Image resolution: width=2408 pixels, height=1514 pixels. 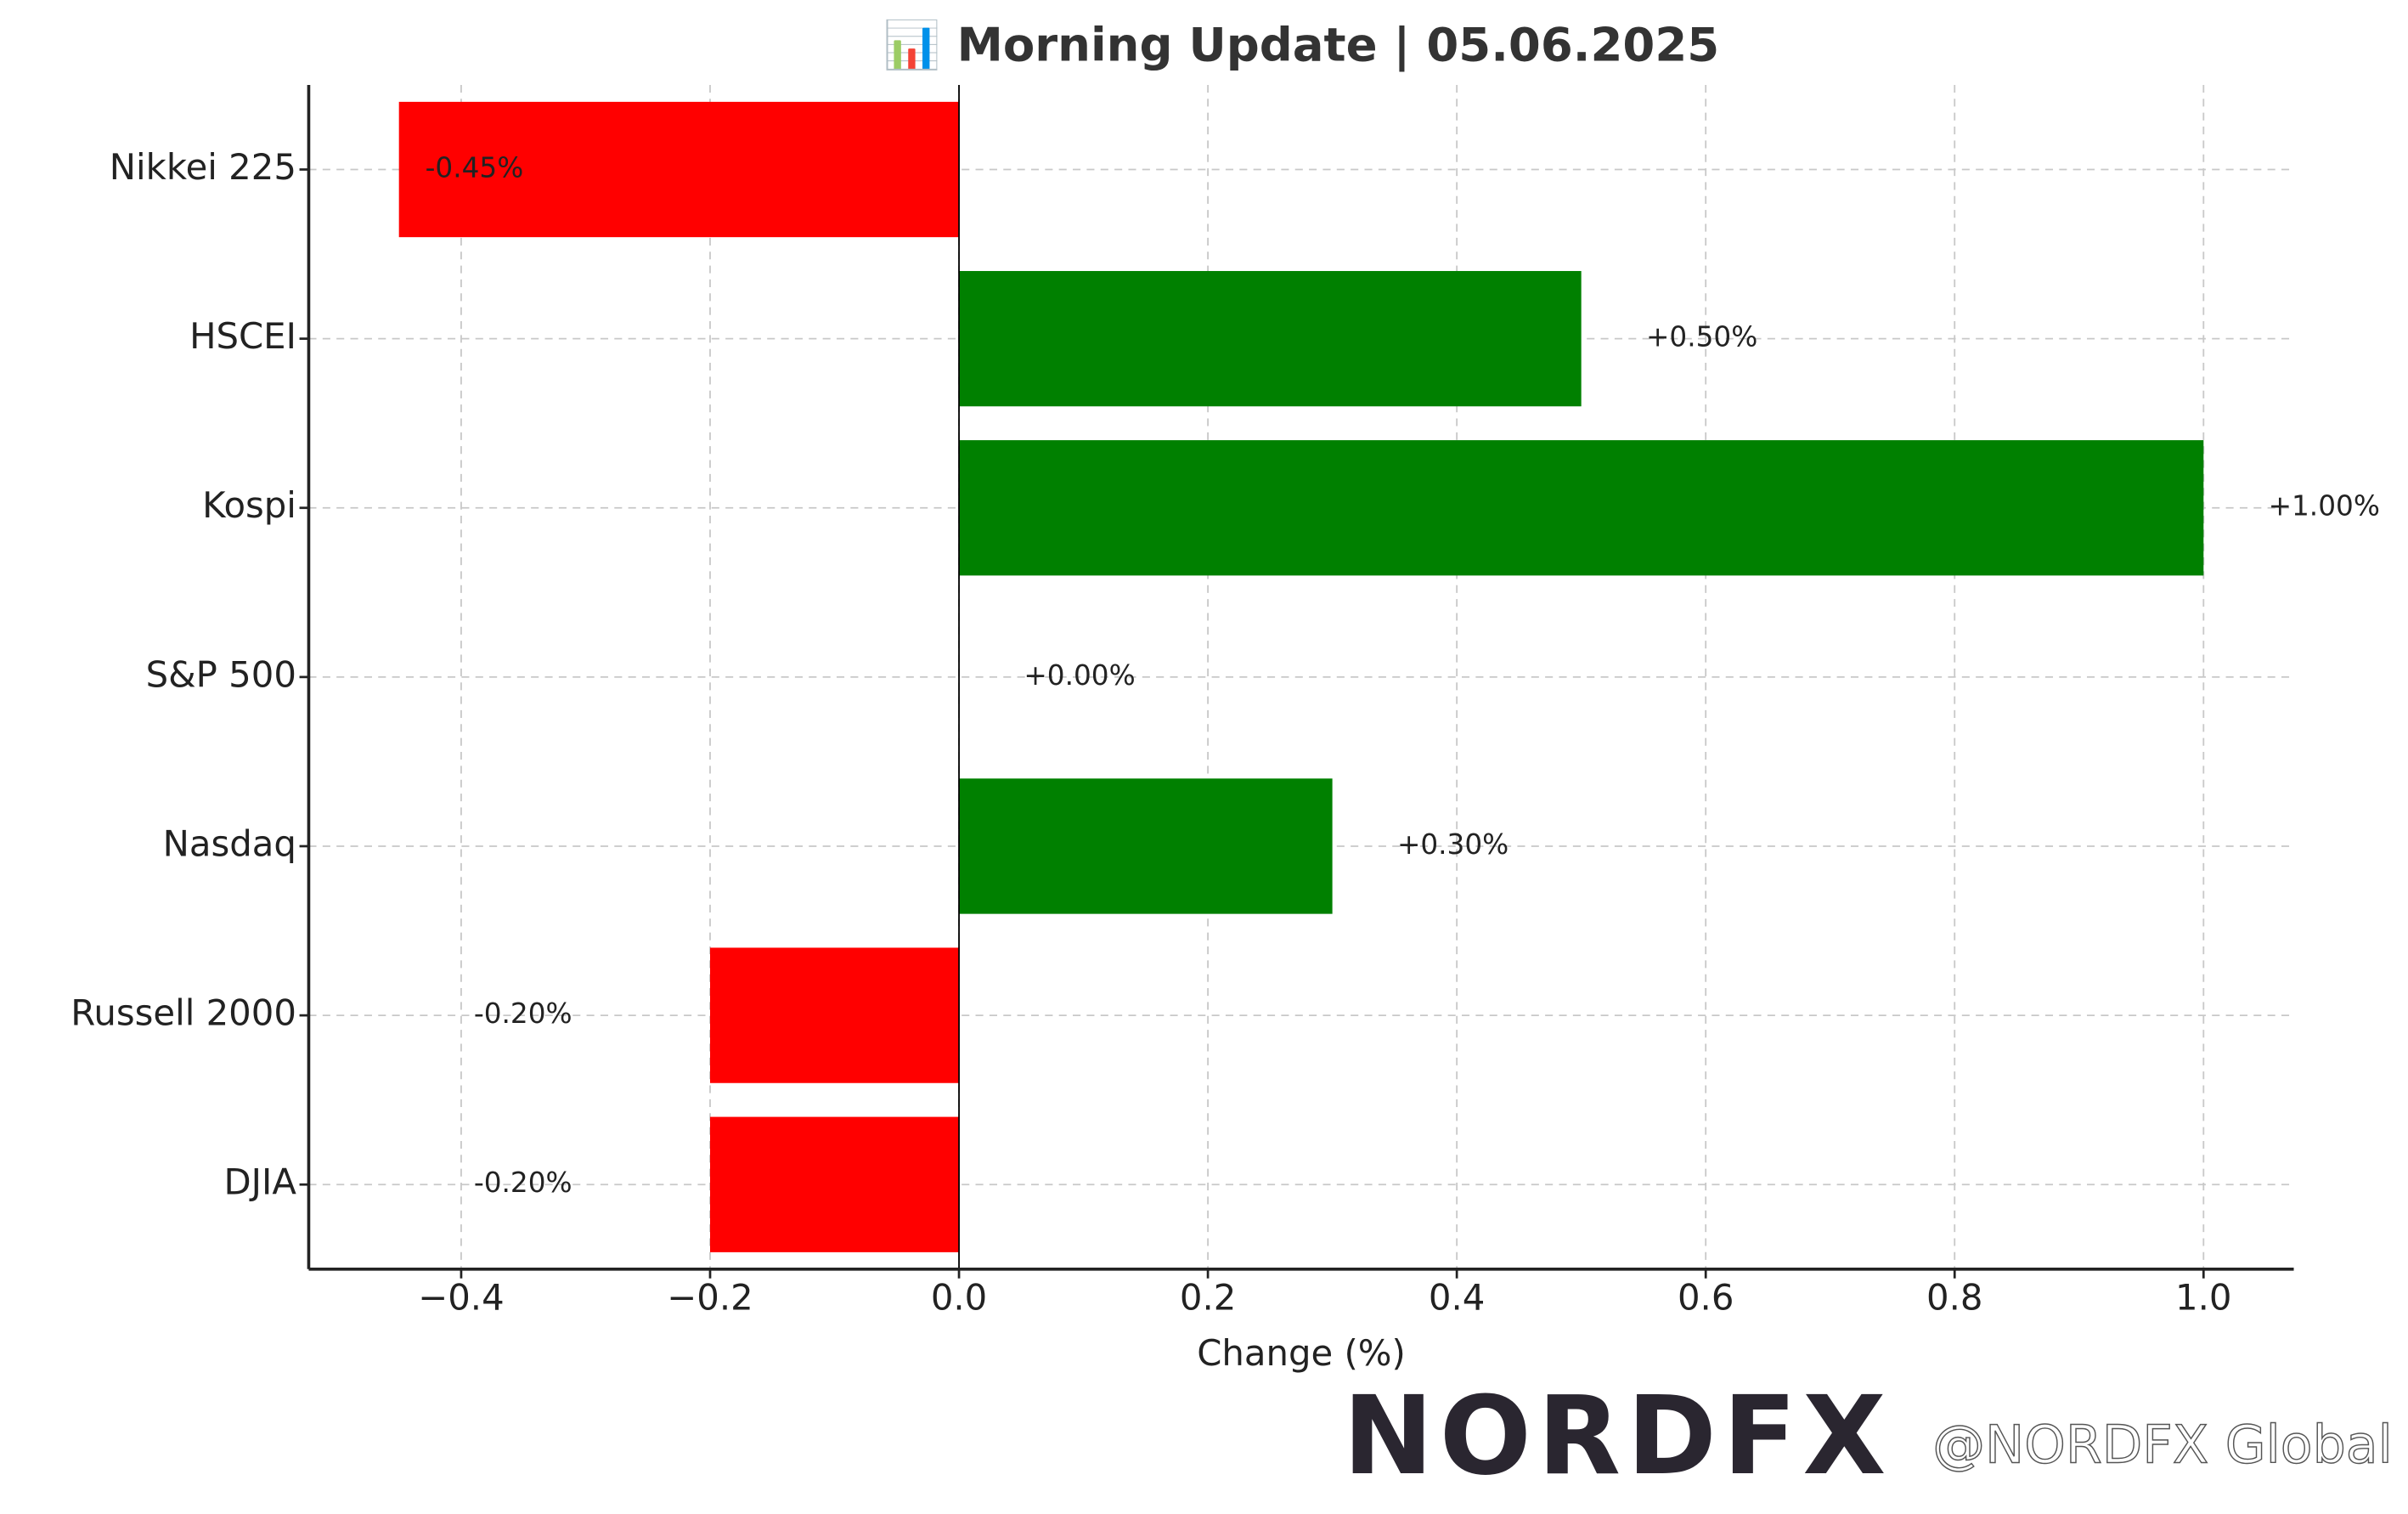 What do you see at coordinates (710, 1298) in the screenshot?
I see `x-tick-label: −0.2` at bounding box center [710, 1298].